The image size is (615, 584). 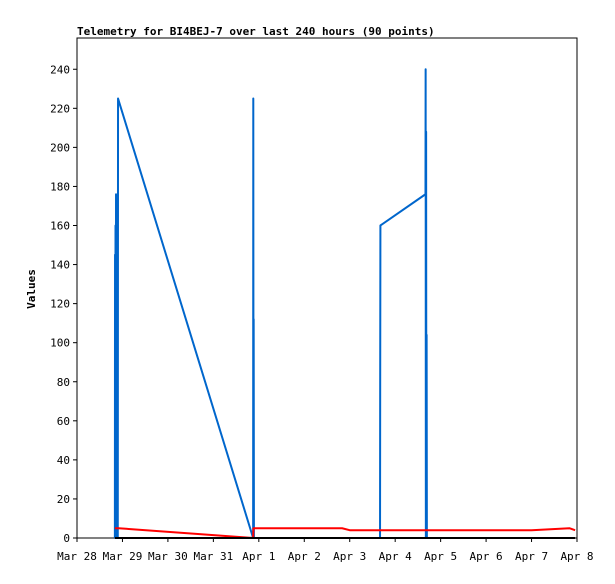 I want to click on x-tick-label: Apr 7, so click(x=531, y=556).